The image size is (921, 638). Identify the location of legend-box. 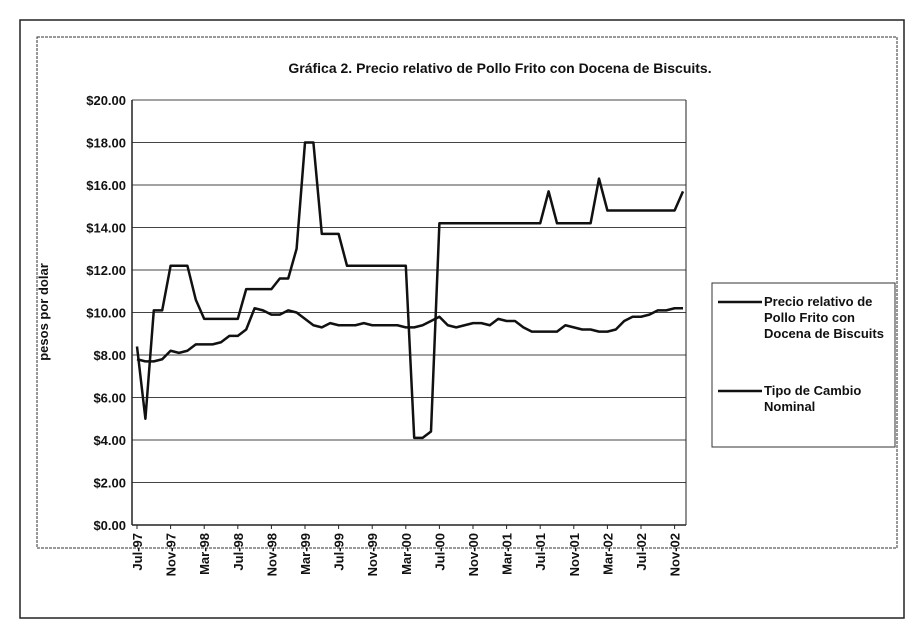
(803, 365).